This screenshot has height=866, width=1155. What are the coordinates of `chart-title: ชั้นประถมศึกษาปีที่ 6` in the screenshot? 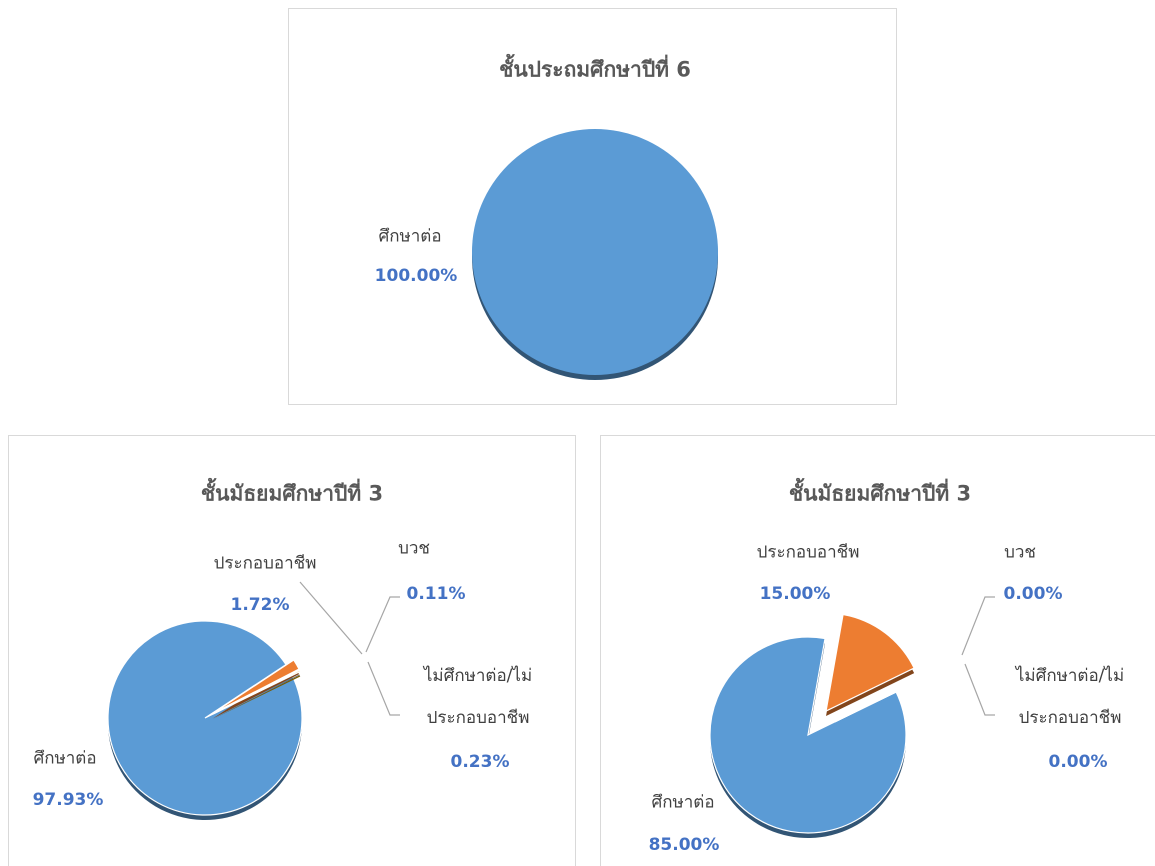 It's located at (595, 69).